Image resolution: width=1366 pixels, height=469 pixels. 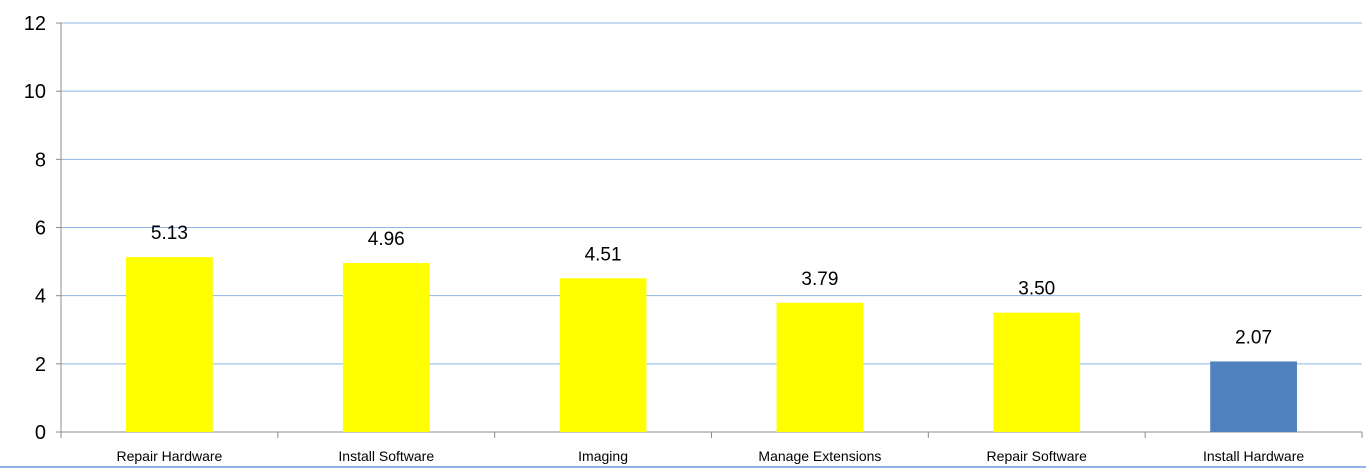 What do you see at coordinates (35, 24) in the screenshot?
I see `y-tick-label: 12` at bounding box center [35, 24].